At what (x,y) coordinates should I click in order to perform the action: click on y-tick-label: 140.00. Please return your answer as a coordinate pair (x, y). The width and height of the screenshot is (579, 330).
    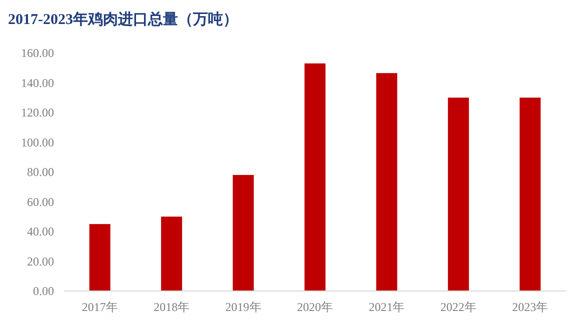
    Looking at the image, I should click on (37, 83).